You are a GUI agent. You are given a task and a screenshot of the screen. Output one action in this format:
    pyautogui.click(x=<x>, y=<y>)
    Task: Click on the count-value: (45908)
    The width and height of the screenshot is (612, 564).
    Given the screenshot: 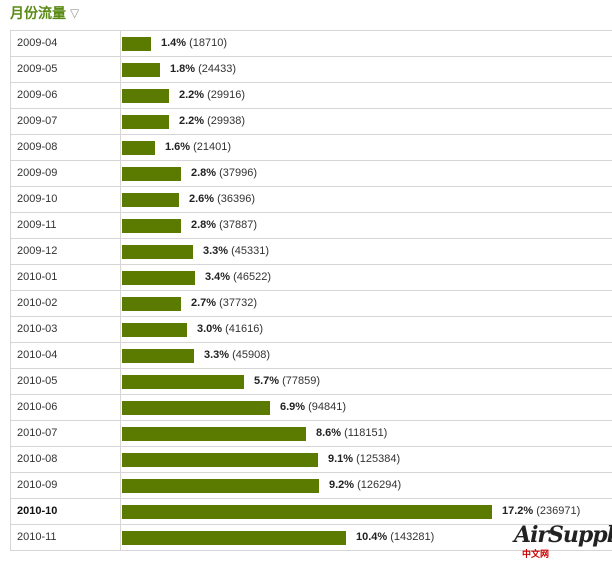 What is the action you would take?
    pyautogui.click(x=250, y=355)
    